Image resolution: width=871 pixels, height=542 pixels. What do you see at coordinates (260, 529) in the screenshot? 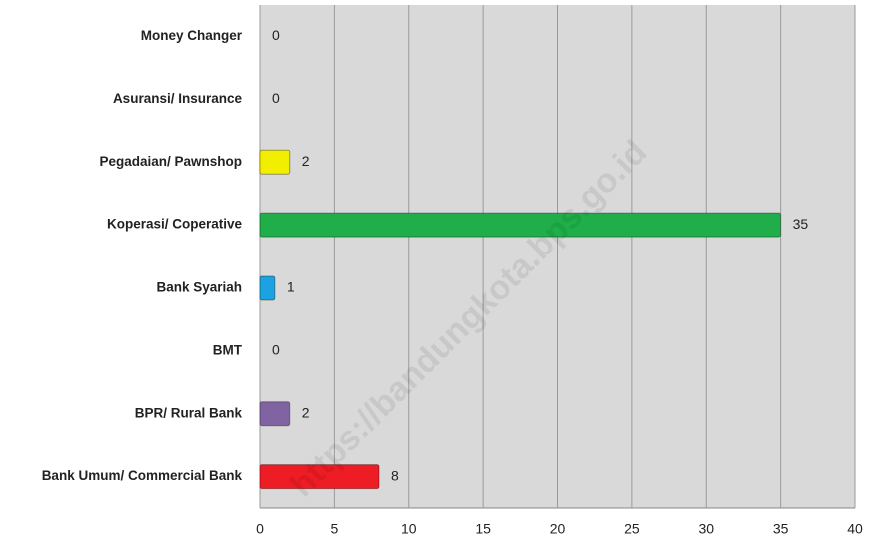
I see `x-tick-label: 0` at bounding box center [260, 529].